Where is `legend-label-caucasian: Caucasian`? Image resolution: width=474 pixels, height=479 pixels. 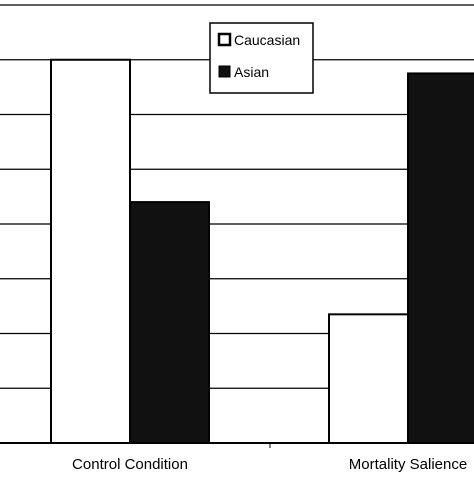 legend-label-caucasian: Caucasian is located at coordinates (267, 40).